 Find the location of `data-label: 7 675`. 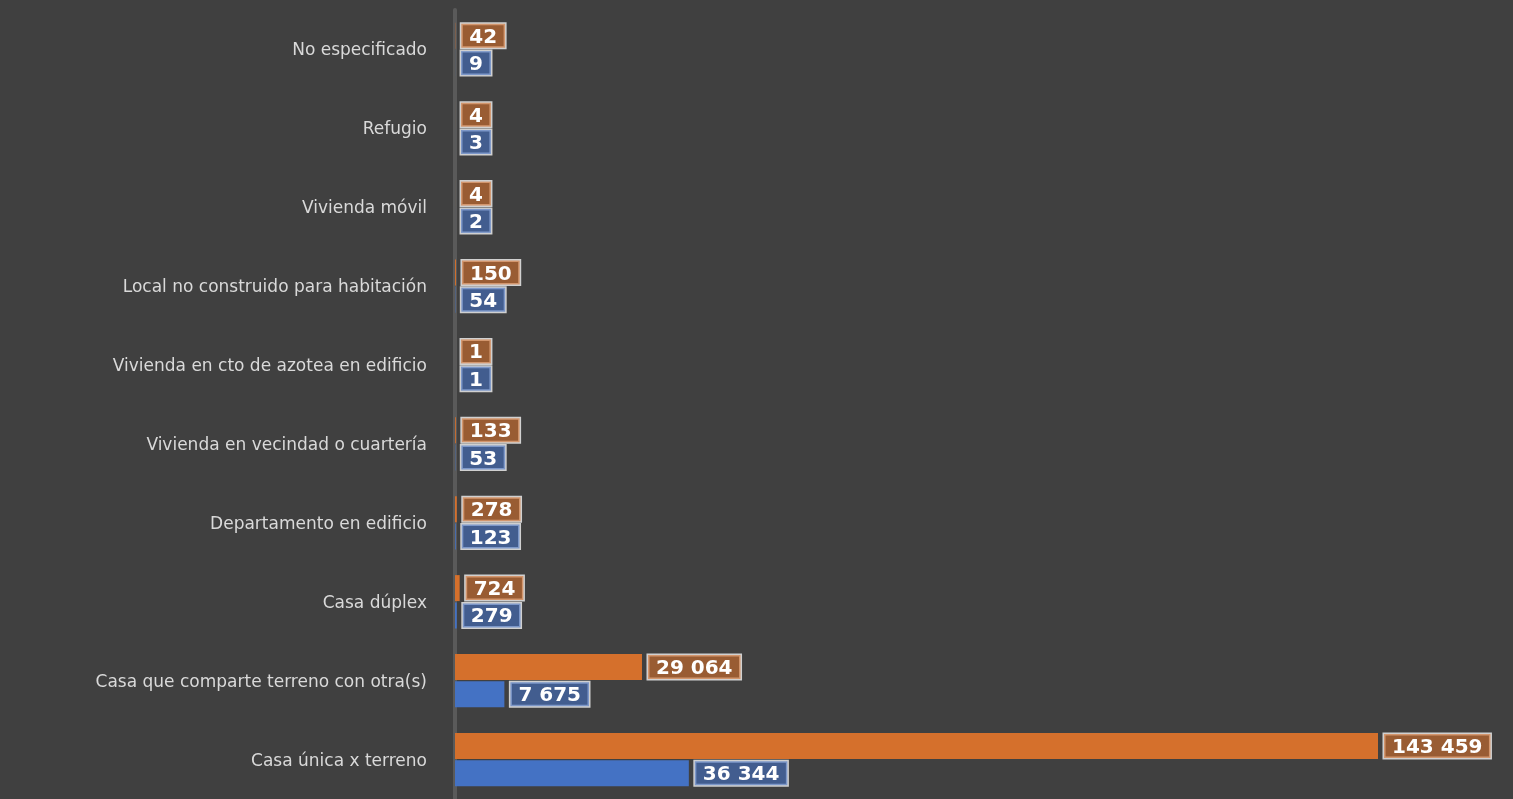

data-label: 7 675 is located at coordinates (550, 694).